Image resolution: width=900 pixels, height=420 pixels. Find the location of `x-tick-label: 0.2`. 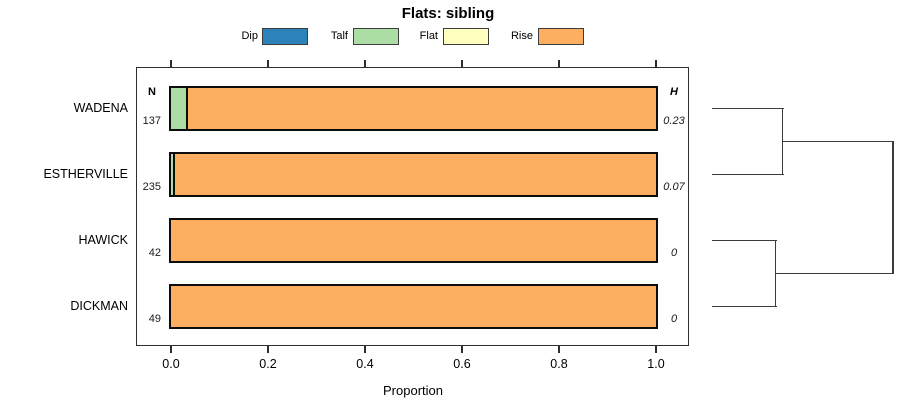

x-tick-label: 0.2 is located at coordinates (268, 364).